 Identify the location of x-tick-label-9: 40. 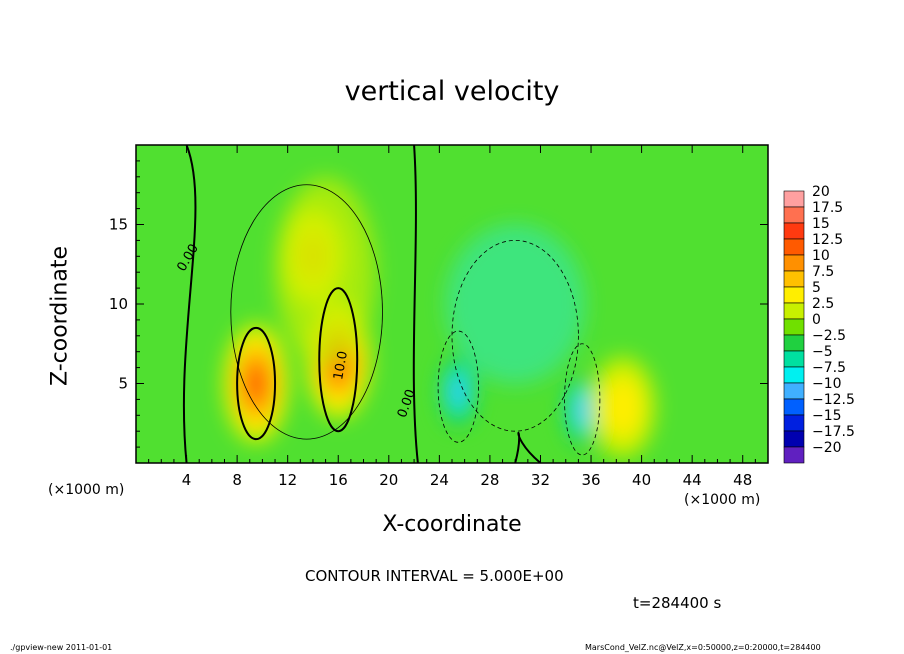
(641, 480).